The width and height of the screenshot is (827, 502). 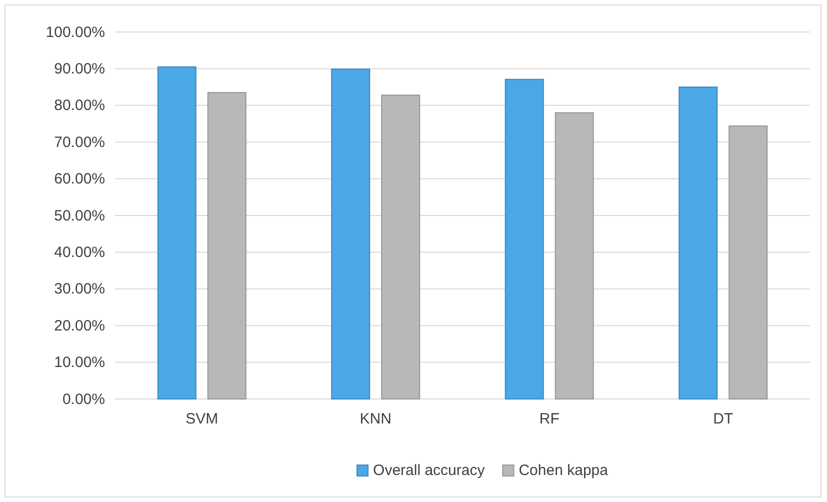 I want to click on x-tick-label: DT, so click(x=723, y=419).